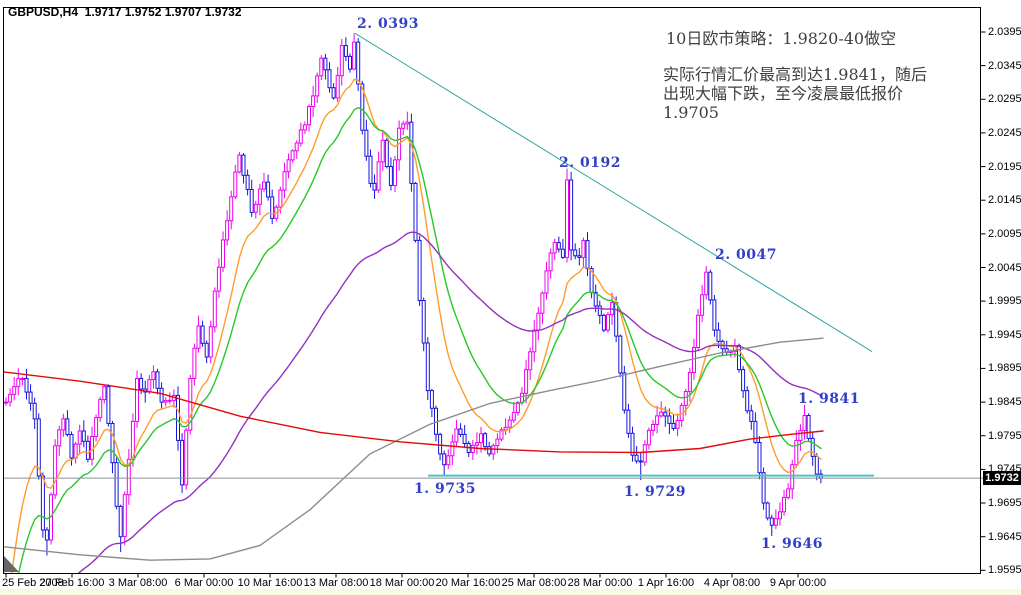  Describe the element at coordinates (534, 583) in the screenshot. I see `x-axis-tick-label: 25 Mar 08:00` at that location.